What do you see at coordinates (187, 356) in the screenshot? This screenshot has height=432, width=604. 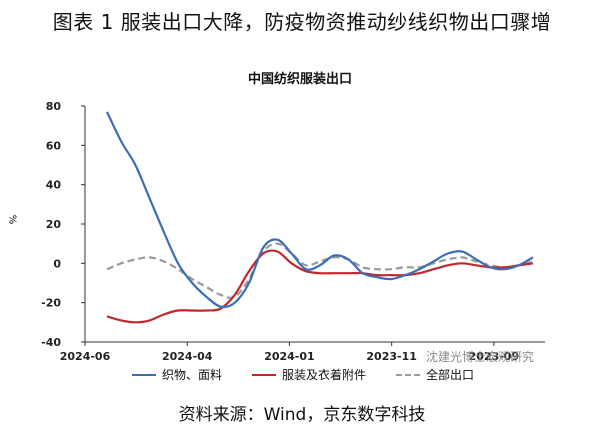 I see `x-tick-label: 2024-04` at bounding box center [187, 356].